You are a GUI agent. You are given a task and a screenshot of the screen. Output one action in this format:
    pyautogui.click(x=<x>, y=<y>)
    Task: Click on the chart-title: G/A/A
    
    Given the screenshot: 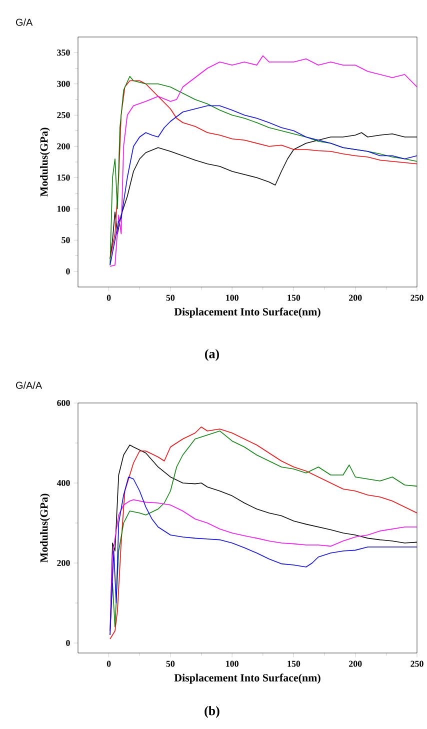 What is the action you would take?
    pyautogui.click(x=29, y=385)
    